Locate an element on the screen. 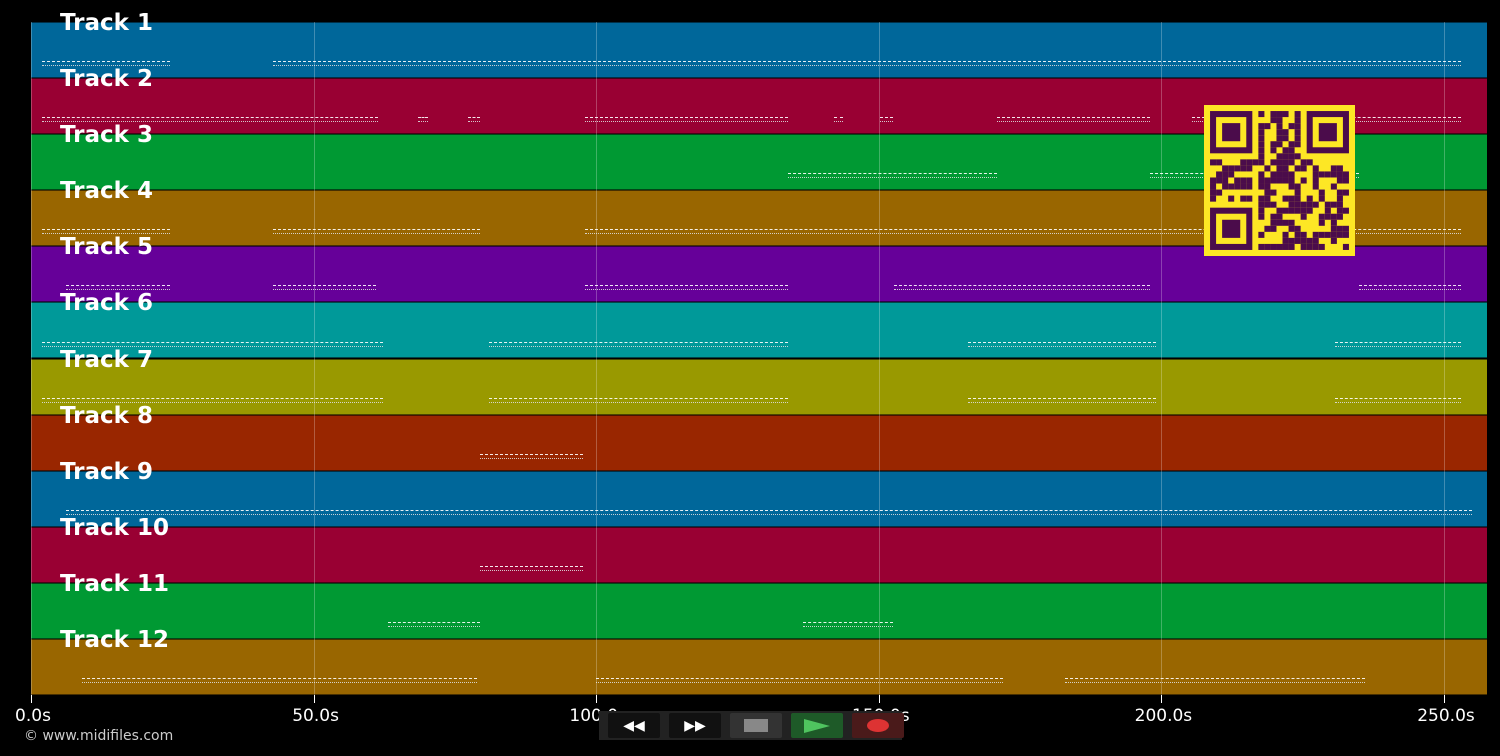  track-label: Track 8 is located at coordinates (106, 415).